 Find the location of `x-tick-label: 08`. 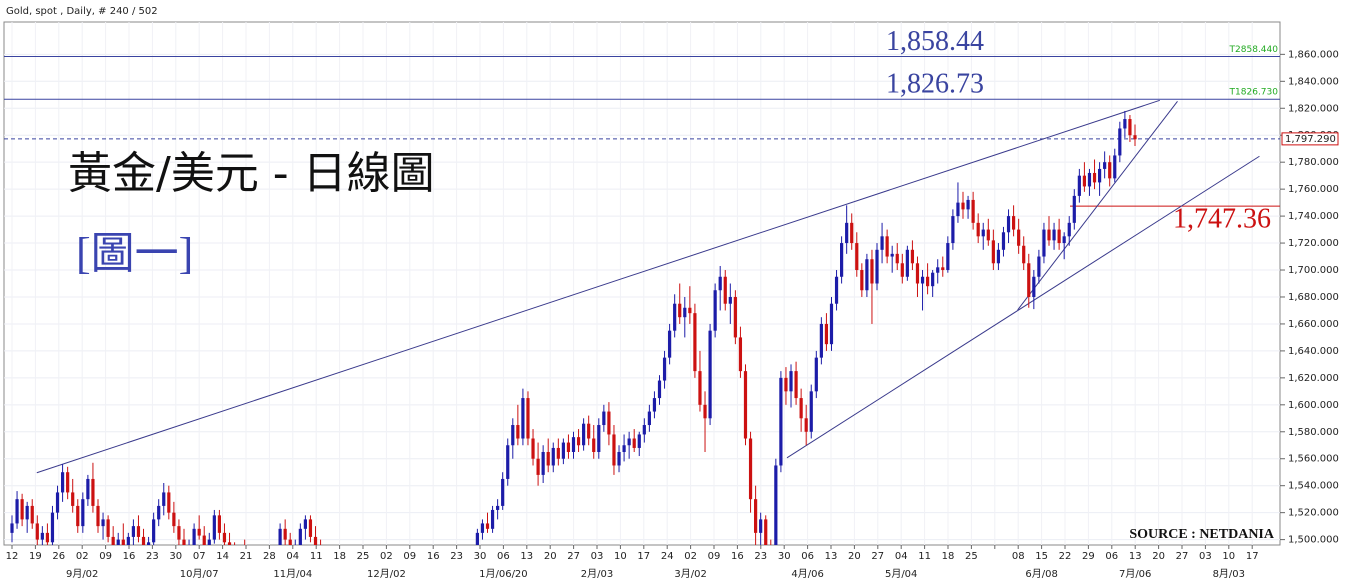

x-tick-label: 08 is located at coordinates (1018, 556).